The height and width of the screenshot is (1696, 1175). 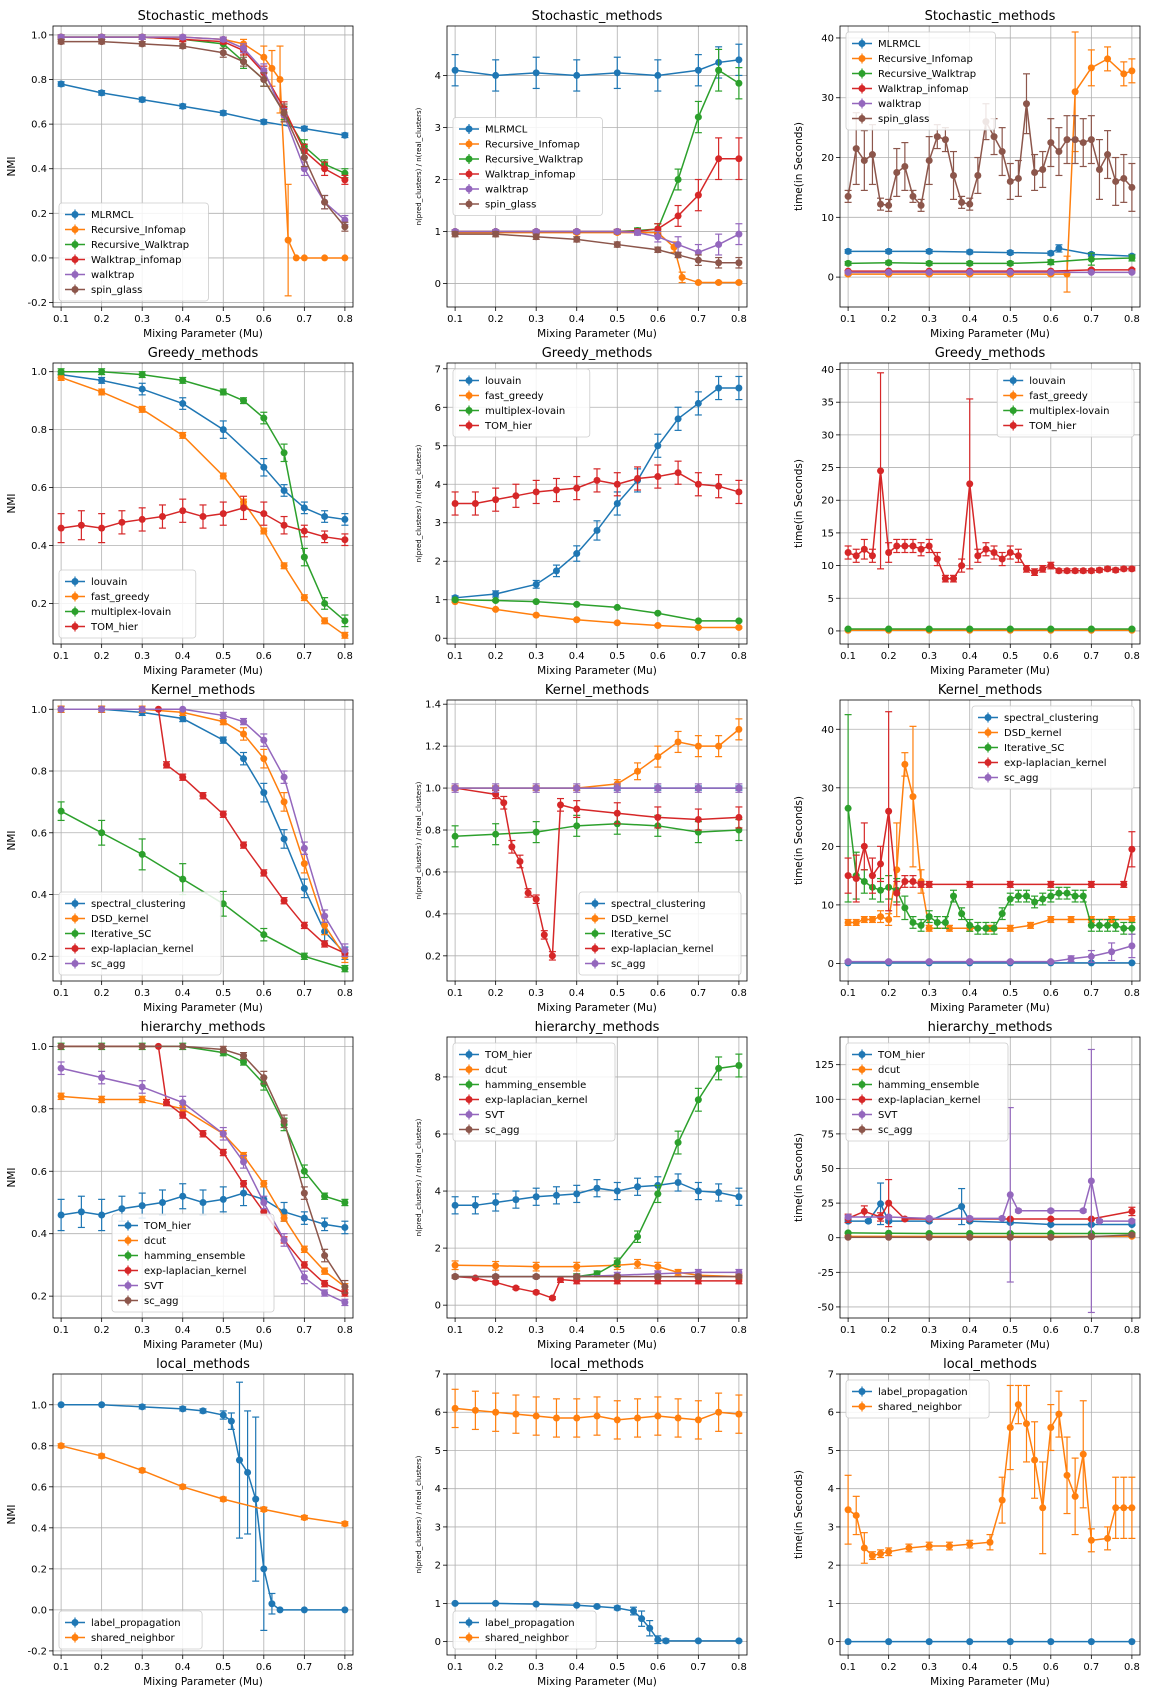 I want to click on legend-label: Recursive_Infomap, so click(x=925, y=59).